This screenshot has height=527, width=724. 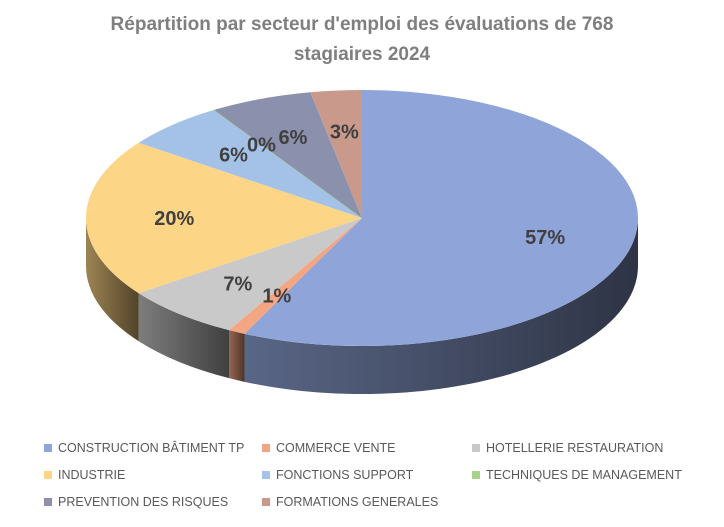 I want to click on pie-slice-commerce-vente, so click(x=295, y=276).